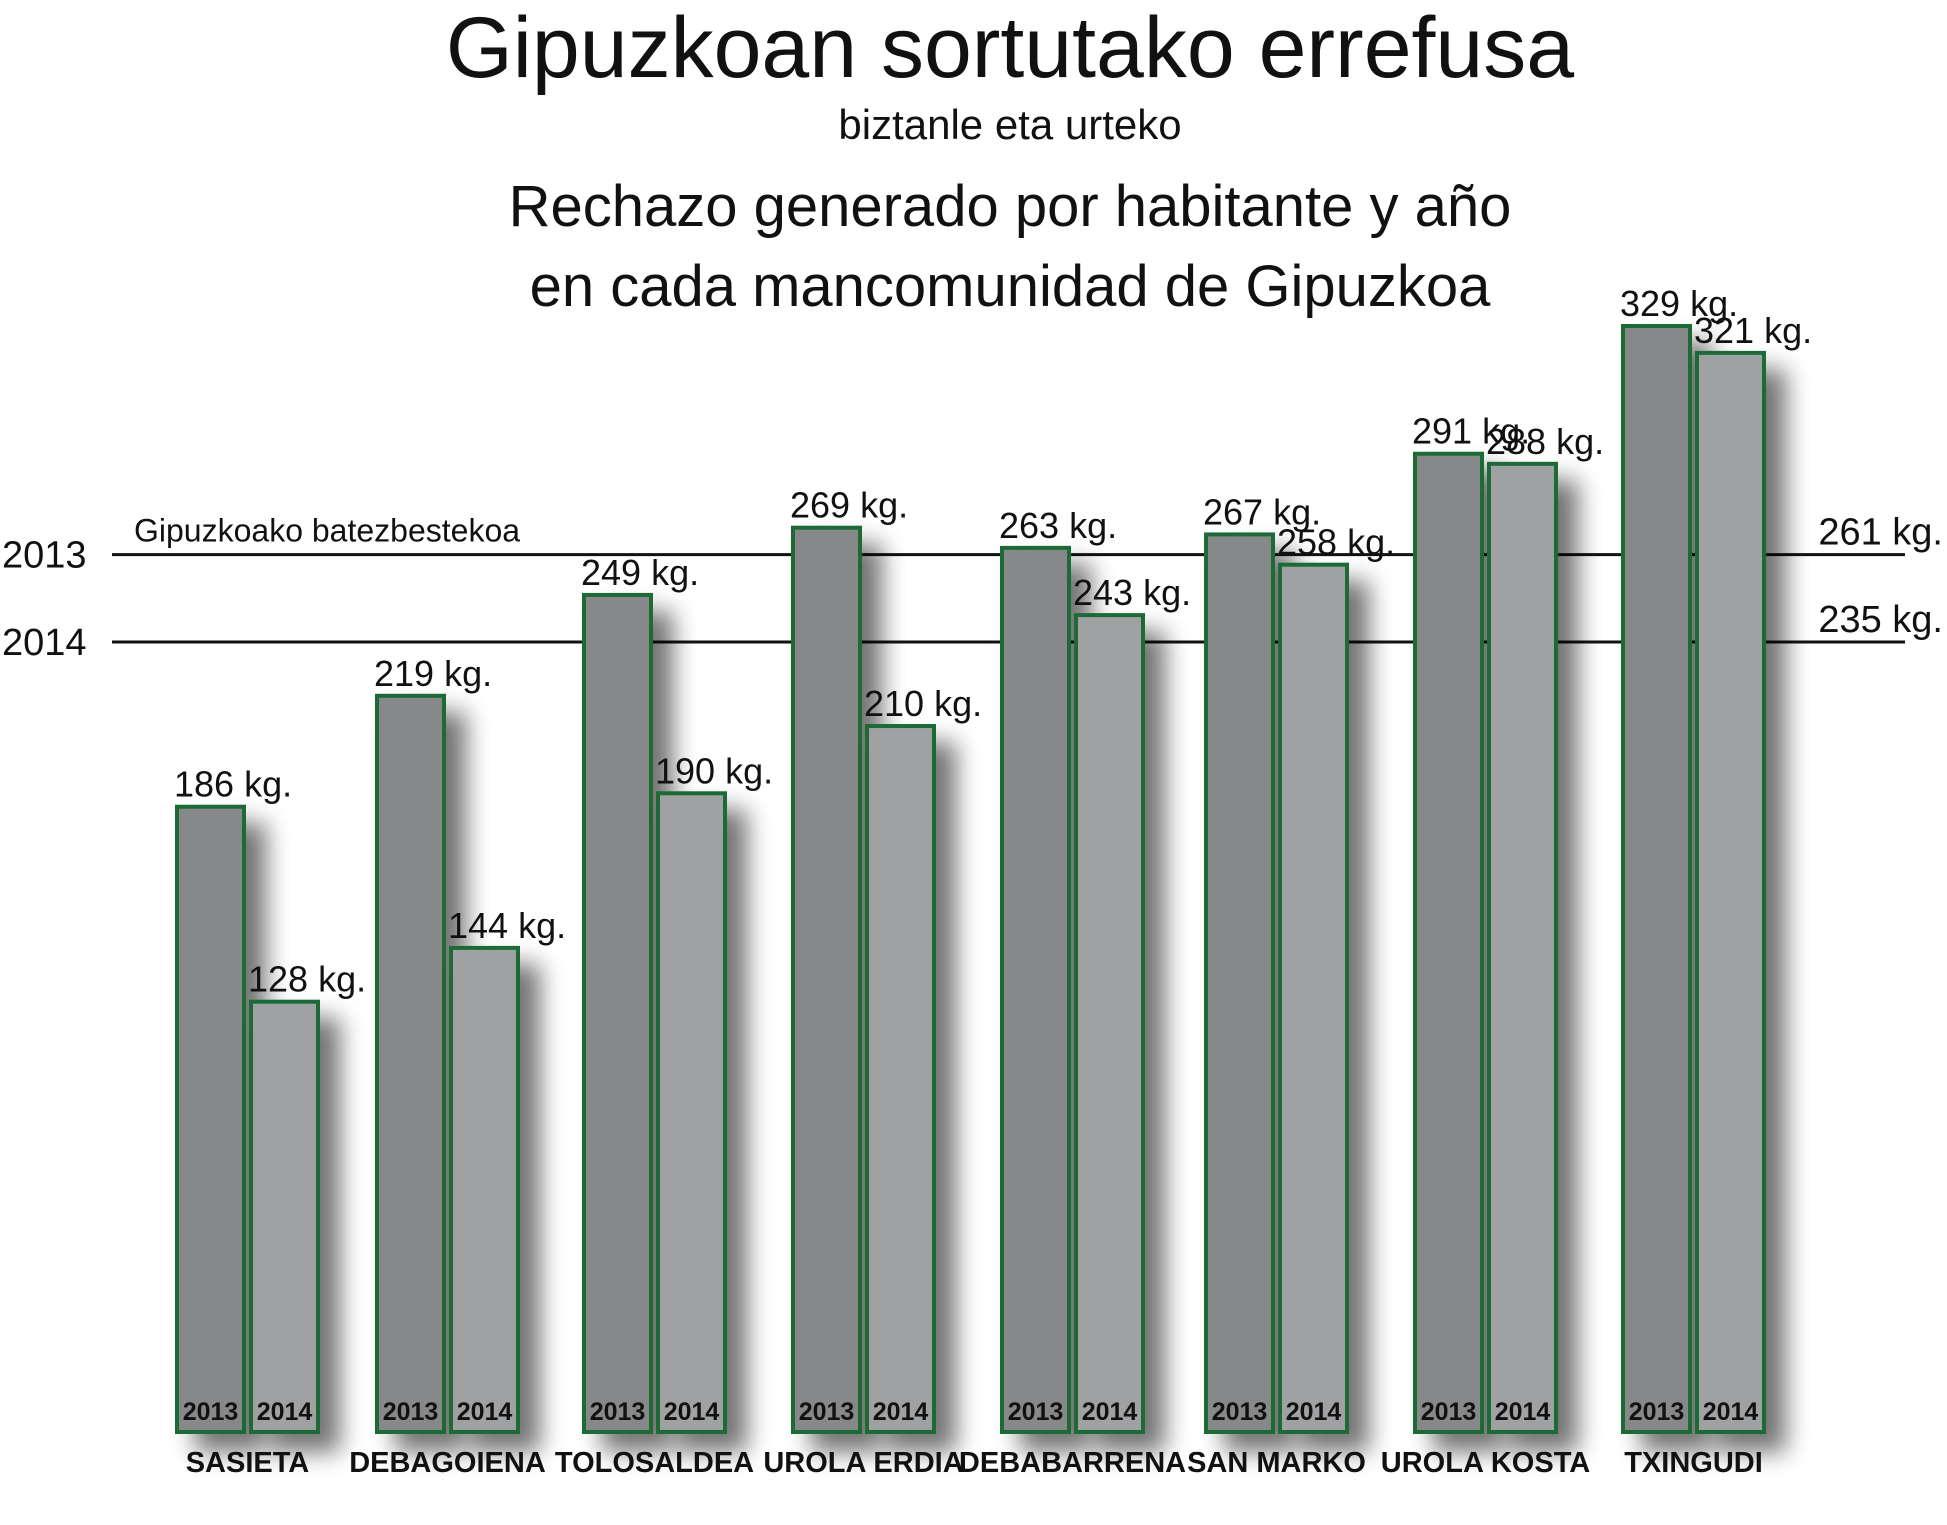 This screenshot has width=1947, height=1525. What do you see at coordinates (44, 643) in the screenshot?
I see `average-line-year-label: 2014` at bounding box center [44, 643].